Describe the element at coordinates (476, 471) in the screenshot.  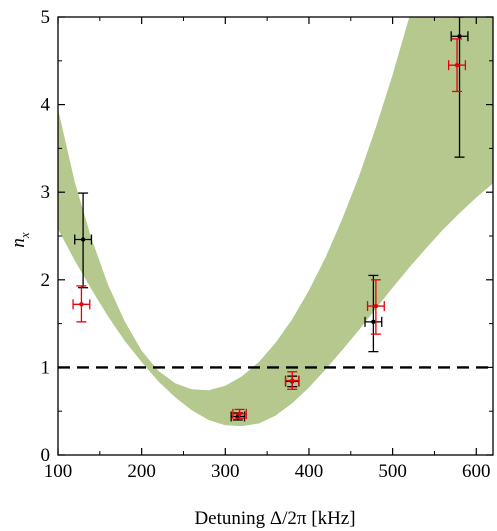
I see `x-tick-label: 600` at that location.